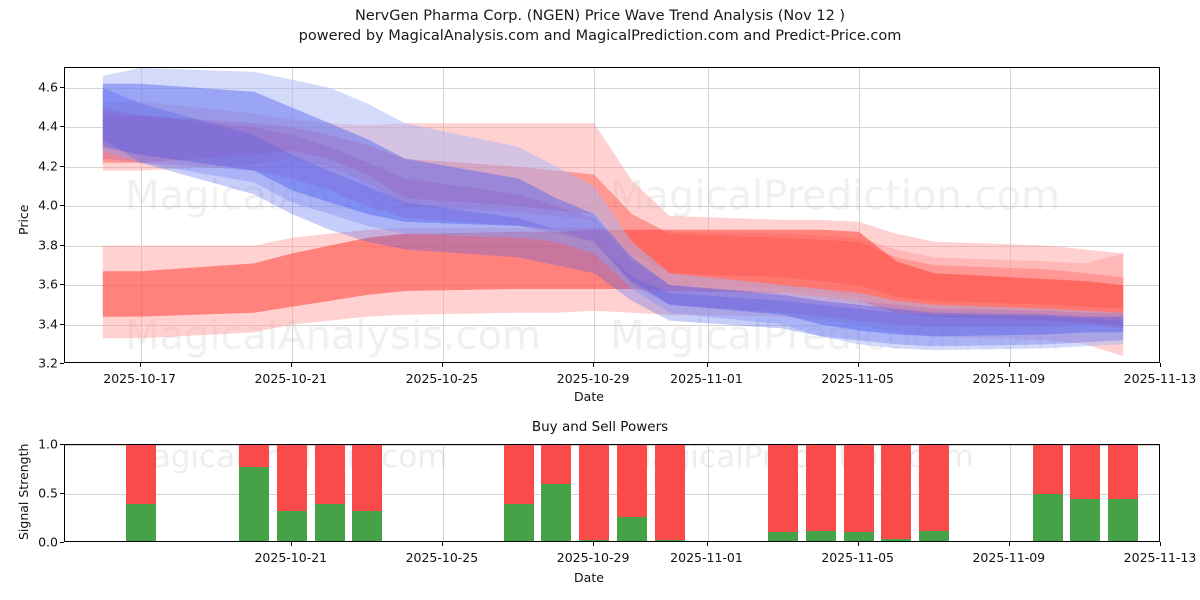 Image resolution: width=1200 pixels, height=600 pixels. I want to click on bottom-y-axis-title: Signal Strength, so click(23, 491).